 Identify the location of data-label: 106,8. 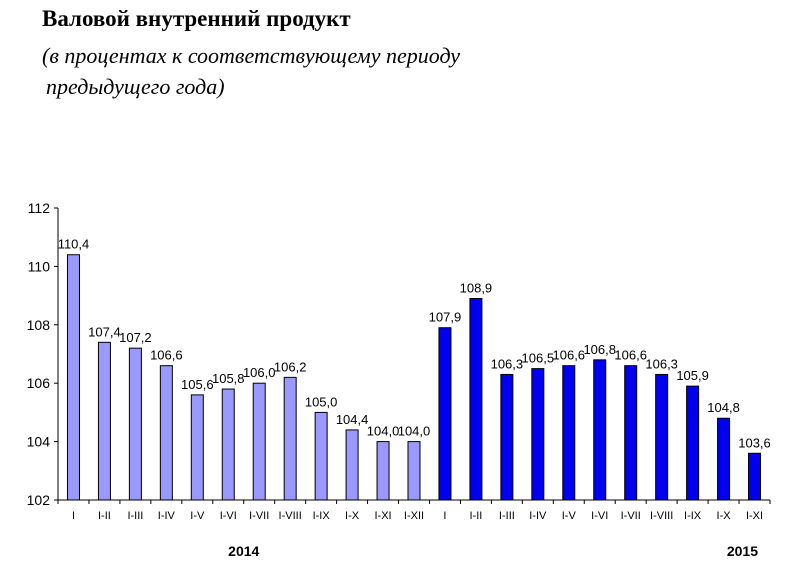
(599, 349).